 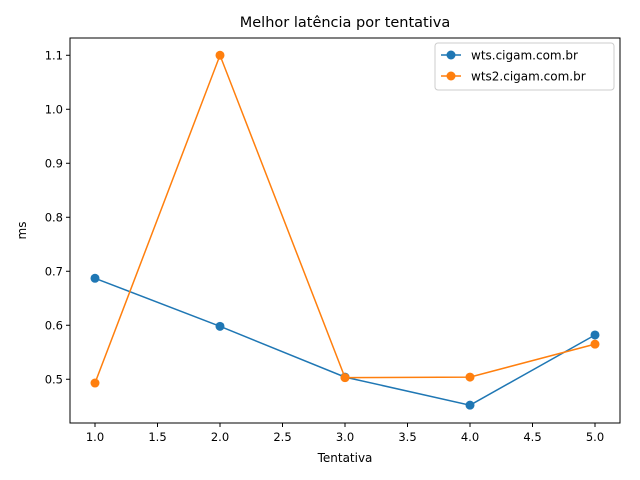 What do you see at coordinates (22, 231) in the screenshot?
I see `y-axis-label: ms` at bounding box center [22, 231].